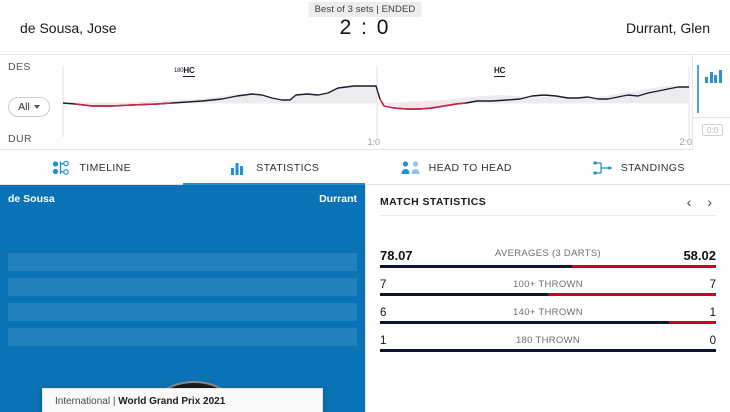 Image resolution: width=730 pixels, height=412 pixels. Describe the element at coordinates (179, 71) in the screenshot. I see `chart-annotation-1-180: 180` at that location.